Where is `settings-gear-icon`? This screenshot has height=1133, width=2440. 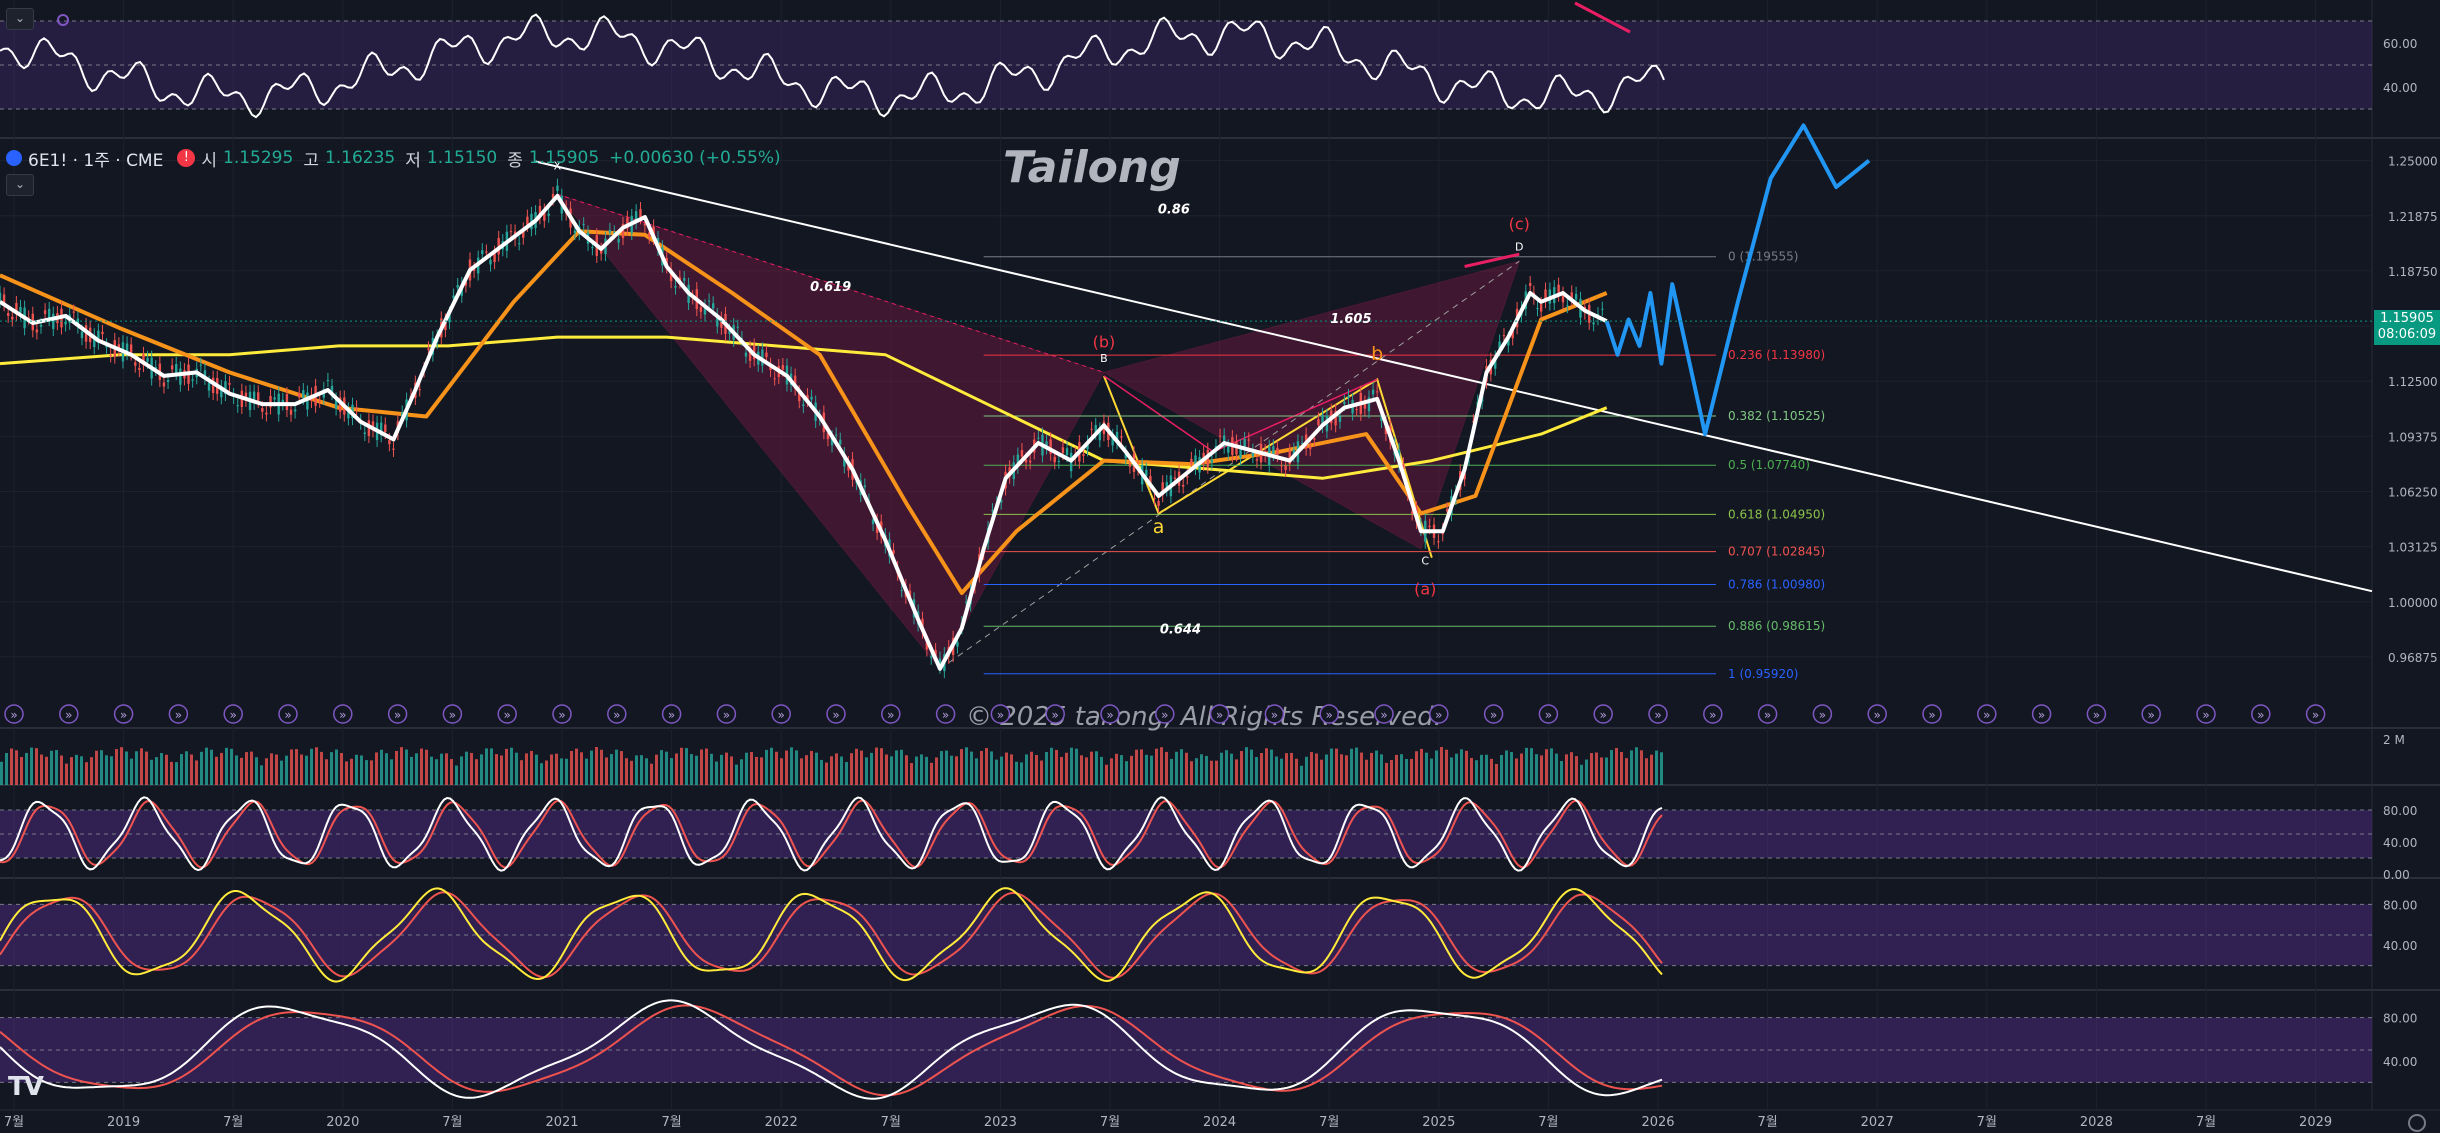 settings-gear-icon is located at coordinates (2417, 1123).